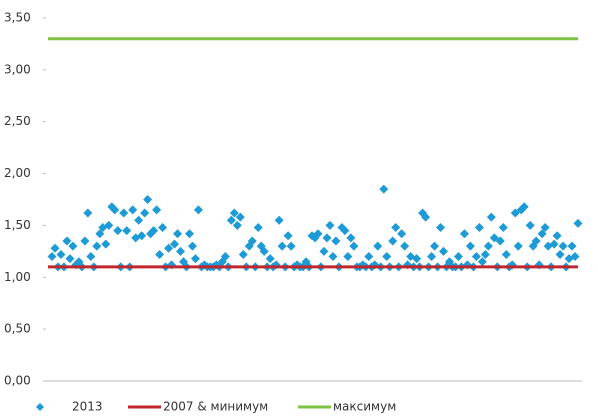 Image resolution: width=598 pixels, height=418 pixels. What do you see at coordinates (17, 121) in the screenshot?
I see `y-tick-label: 2,50` at bounding box center [17, 121].